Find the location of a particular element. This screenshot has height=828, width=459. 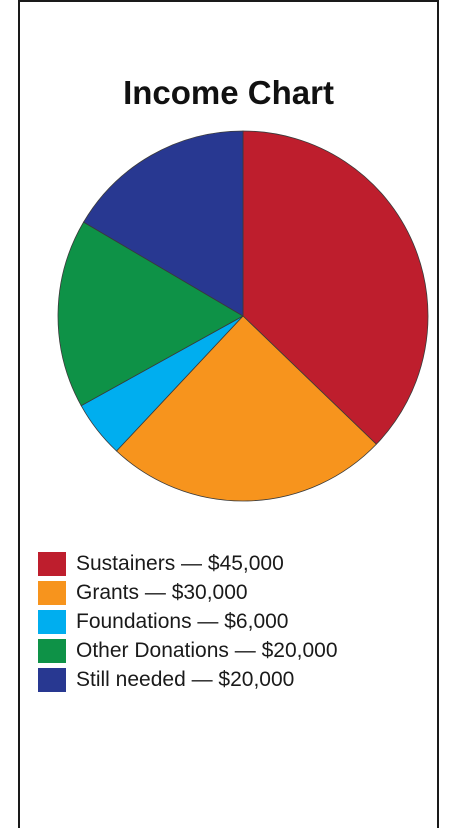

legend-item: Grants — $30,000 is located at coordinates (188, 592).